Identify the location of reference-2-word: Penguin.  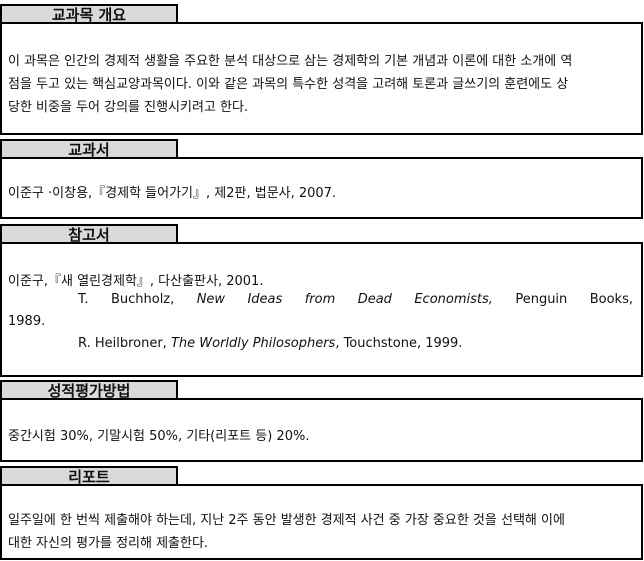
(541, 299).